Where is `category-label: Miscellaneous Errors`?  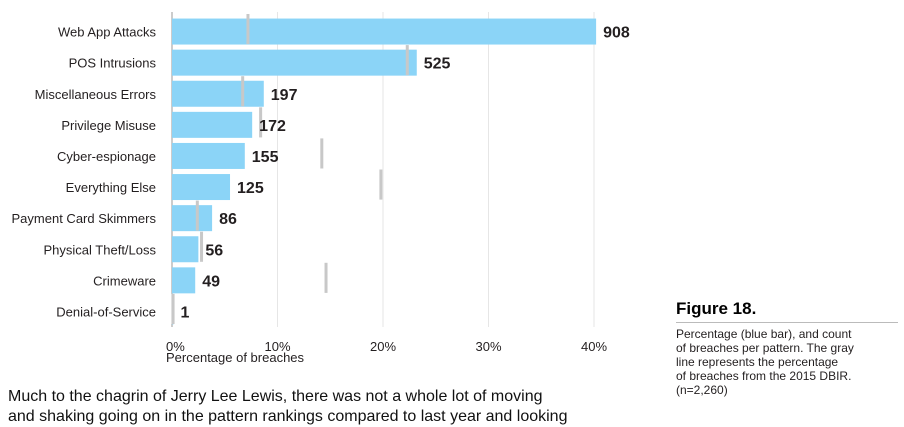 category-label: Miscellaneous Errors is located at coordinates (96, 94).